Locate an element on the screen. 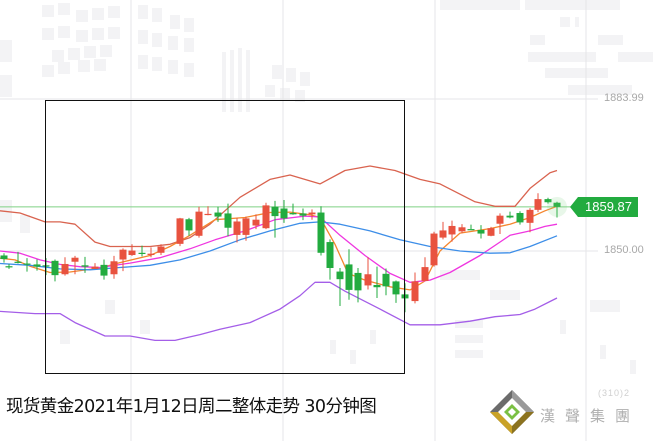  lower-band-line is located at coordinates (279, 311).